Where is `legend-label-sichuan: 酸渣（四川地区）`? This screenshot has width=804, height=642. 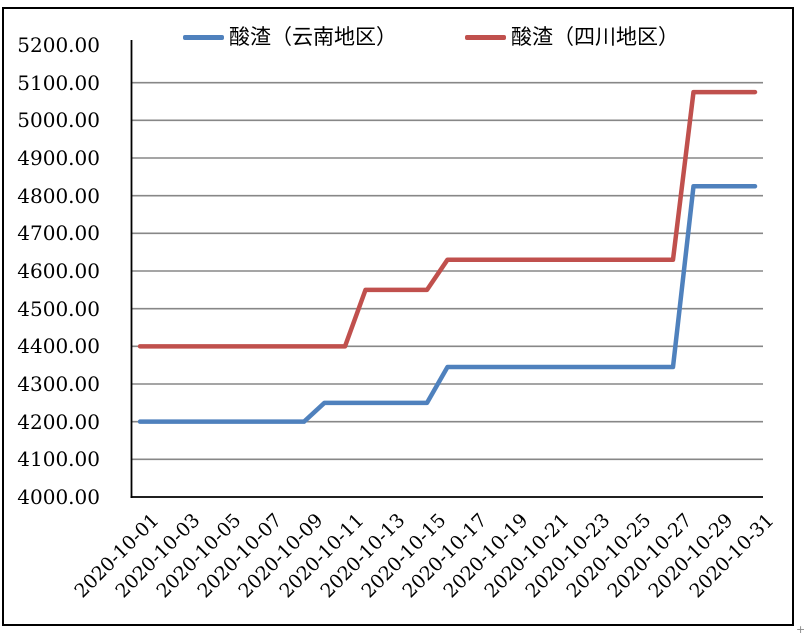 legend-label-sichuan: 酸渣（四川地区） is located at coordinates (595, 37).